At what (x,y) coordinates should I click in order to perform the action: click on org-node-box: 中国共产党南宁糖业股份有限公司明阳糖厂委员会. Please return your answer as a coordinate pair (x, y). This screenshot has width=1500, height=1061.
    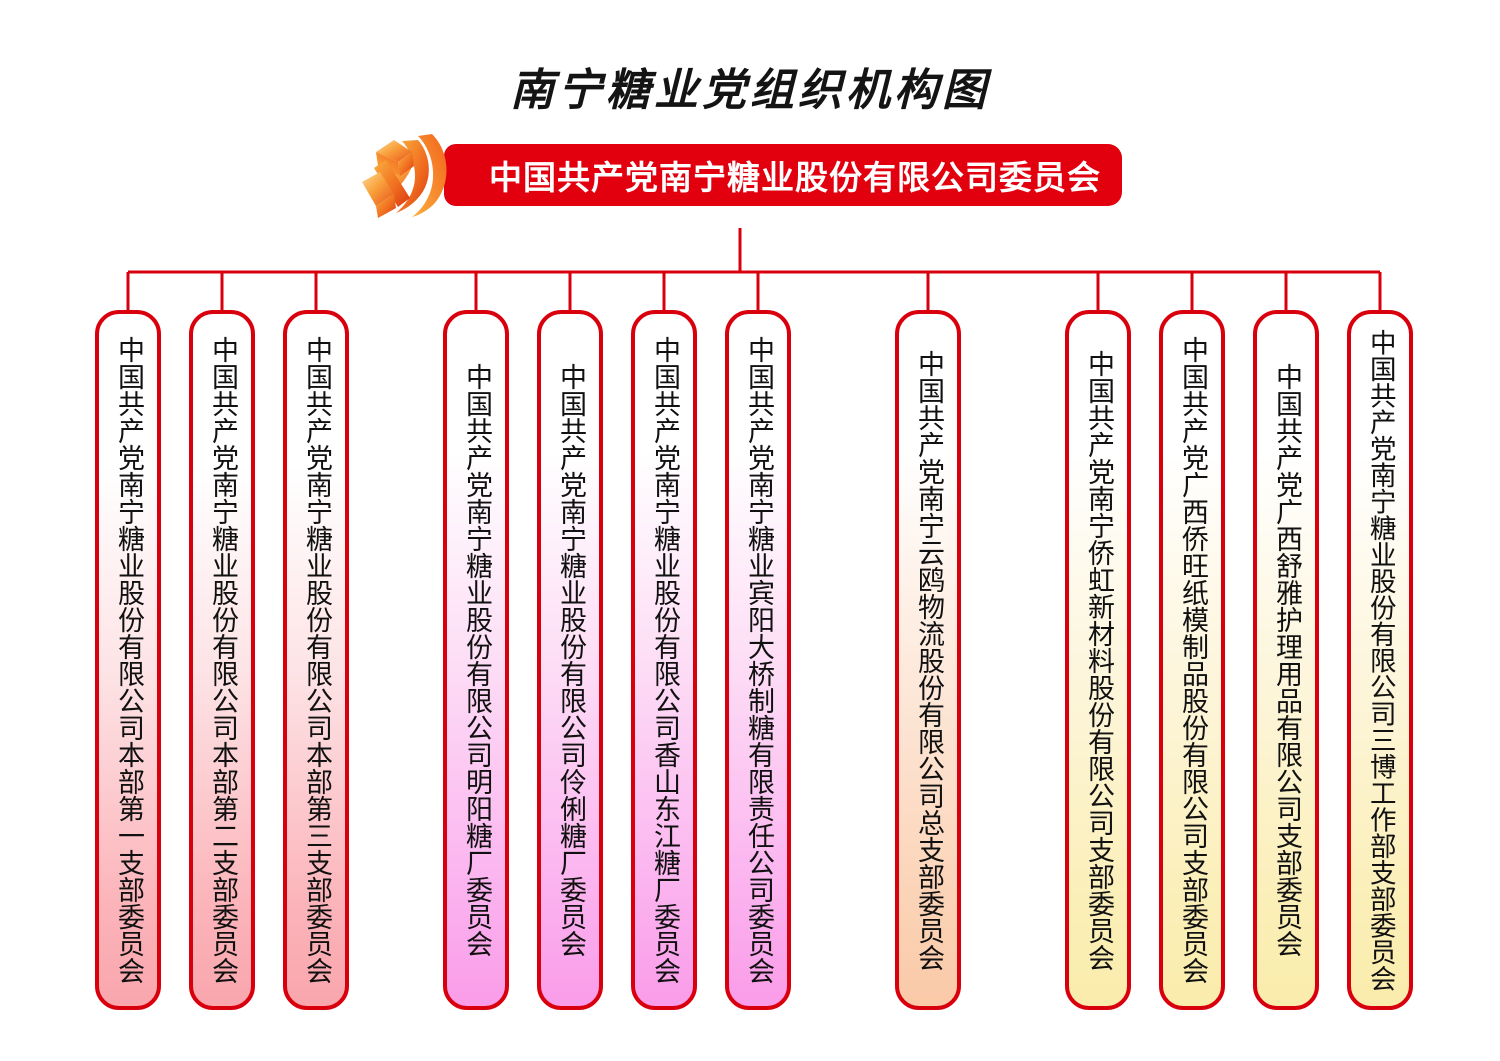
    Looking at the image, I should click on (476, 660).